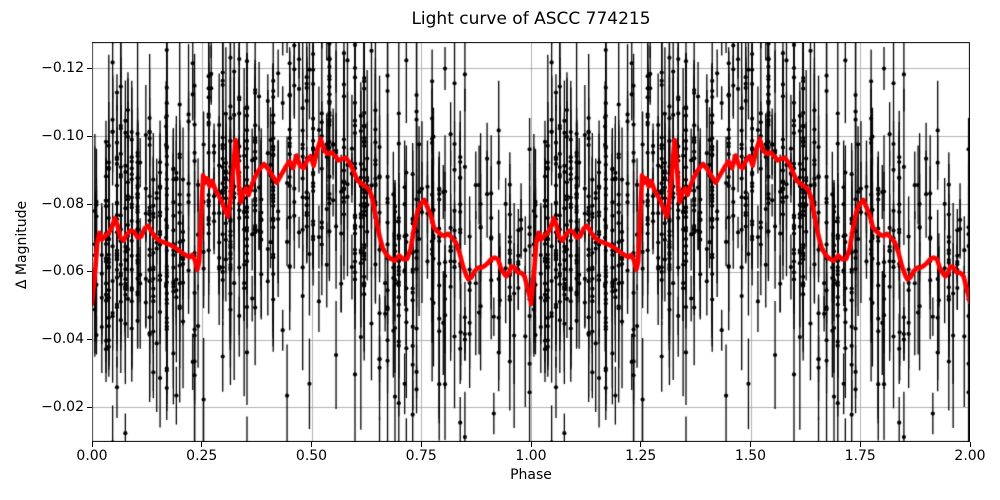  Describe the element at coordinates (970, 456) in the screenshot. I see `x-tick-label: 2.00` at that location.